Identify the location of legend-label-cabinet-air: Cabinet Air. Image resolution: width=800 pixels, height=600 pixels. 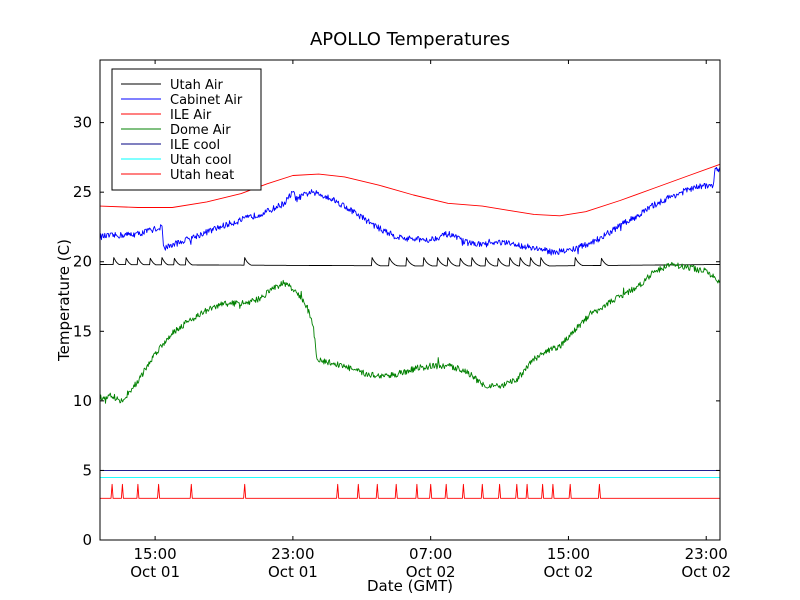
(206, 100).